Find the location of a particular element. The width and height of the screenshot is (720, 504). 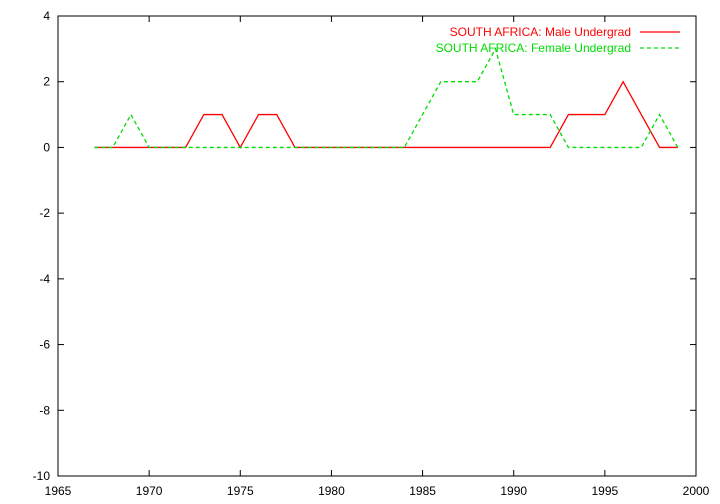

y-tick-label: -6 is located at coordinates (44, 345).